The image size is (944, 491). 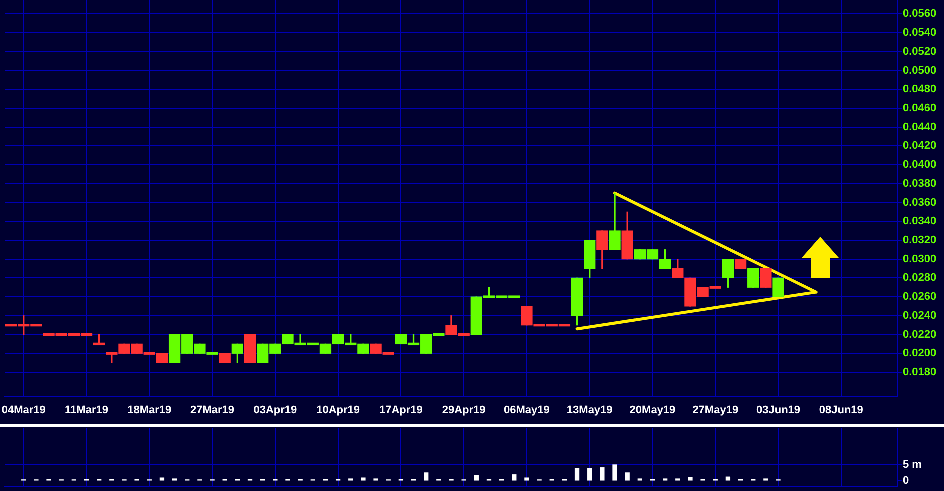 What do you see at coordinates (212, 410) in the screenshot?
I see `x-tick-label: 27Mar19` at bounding box center [212, 410].